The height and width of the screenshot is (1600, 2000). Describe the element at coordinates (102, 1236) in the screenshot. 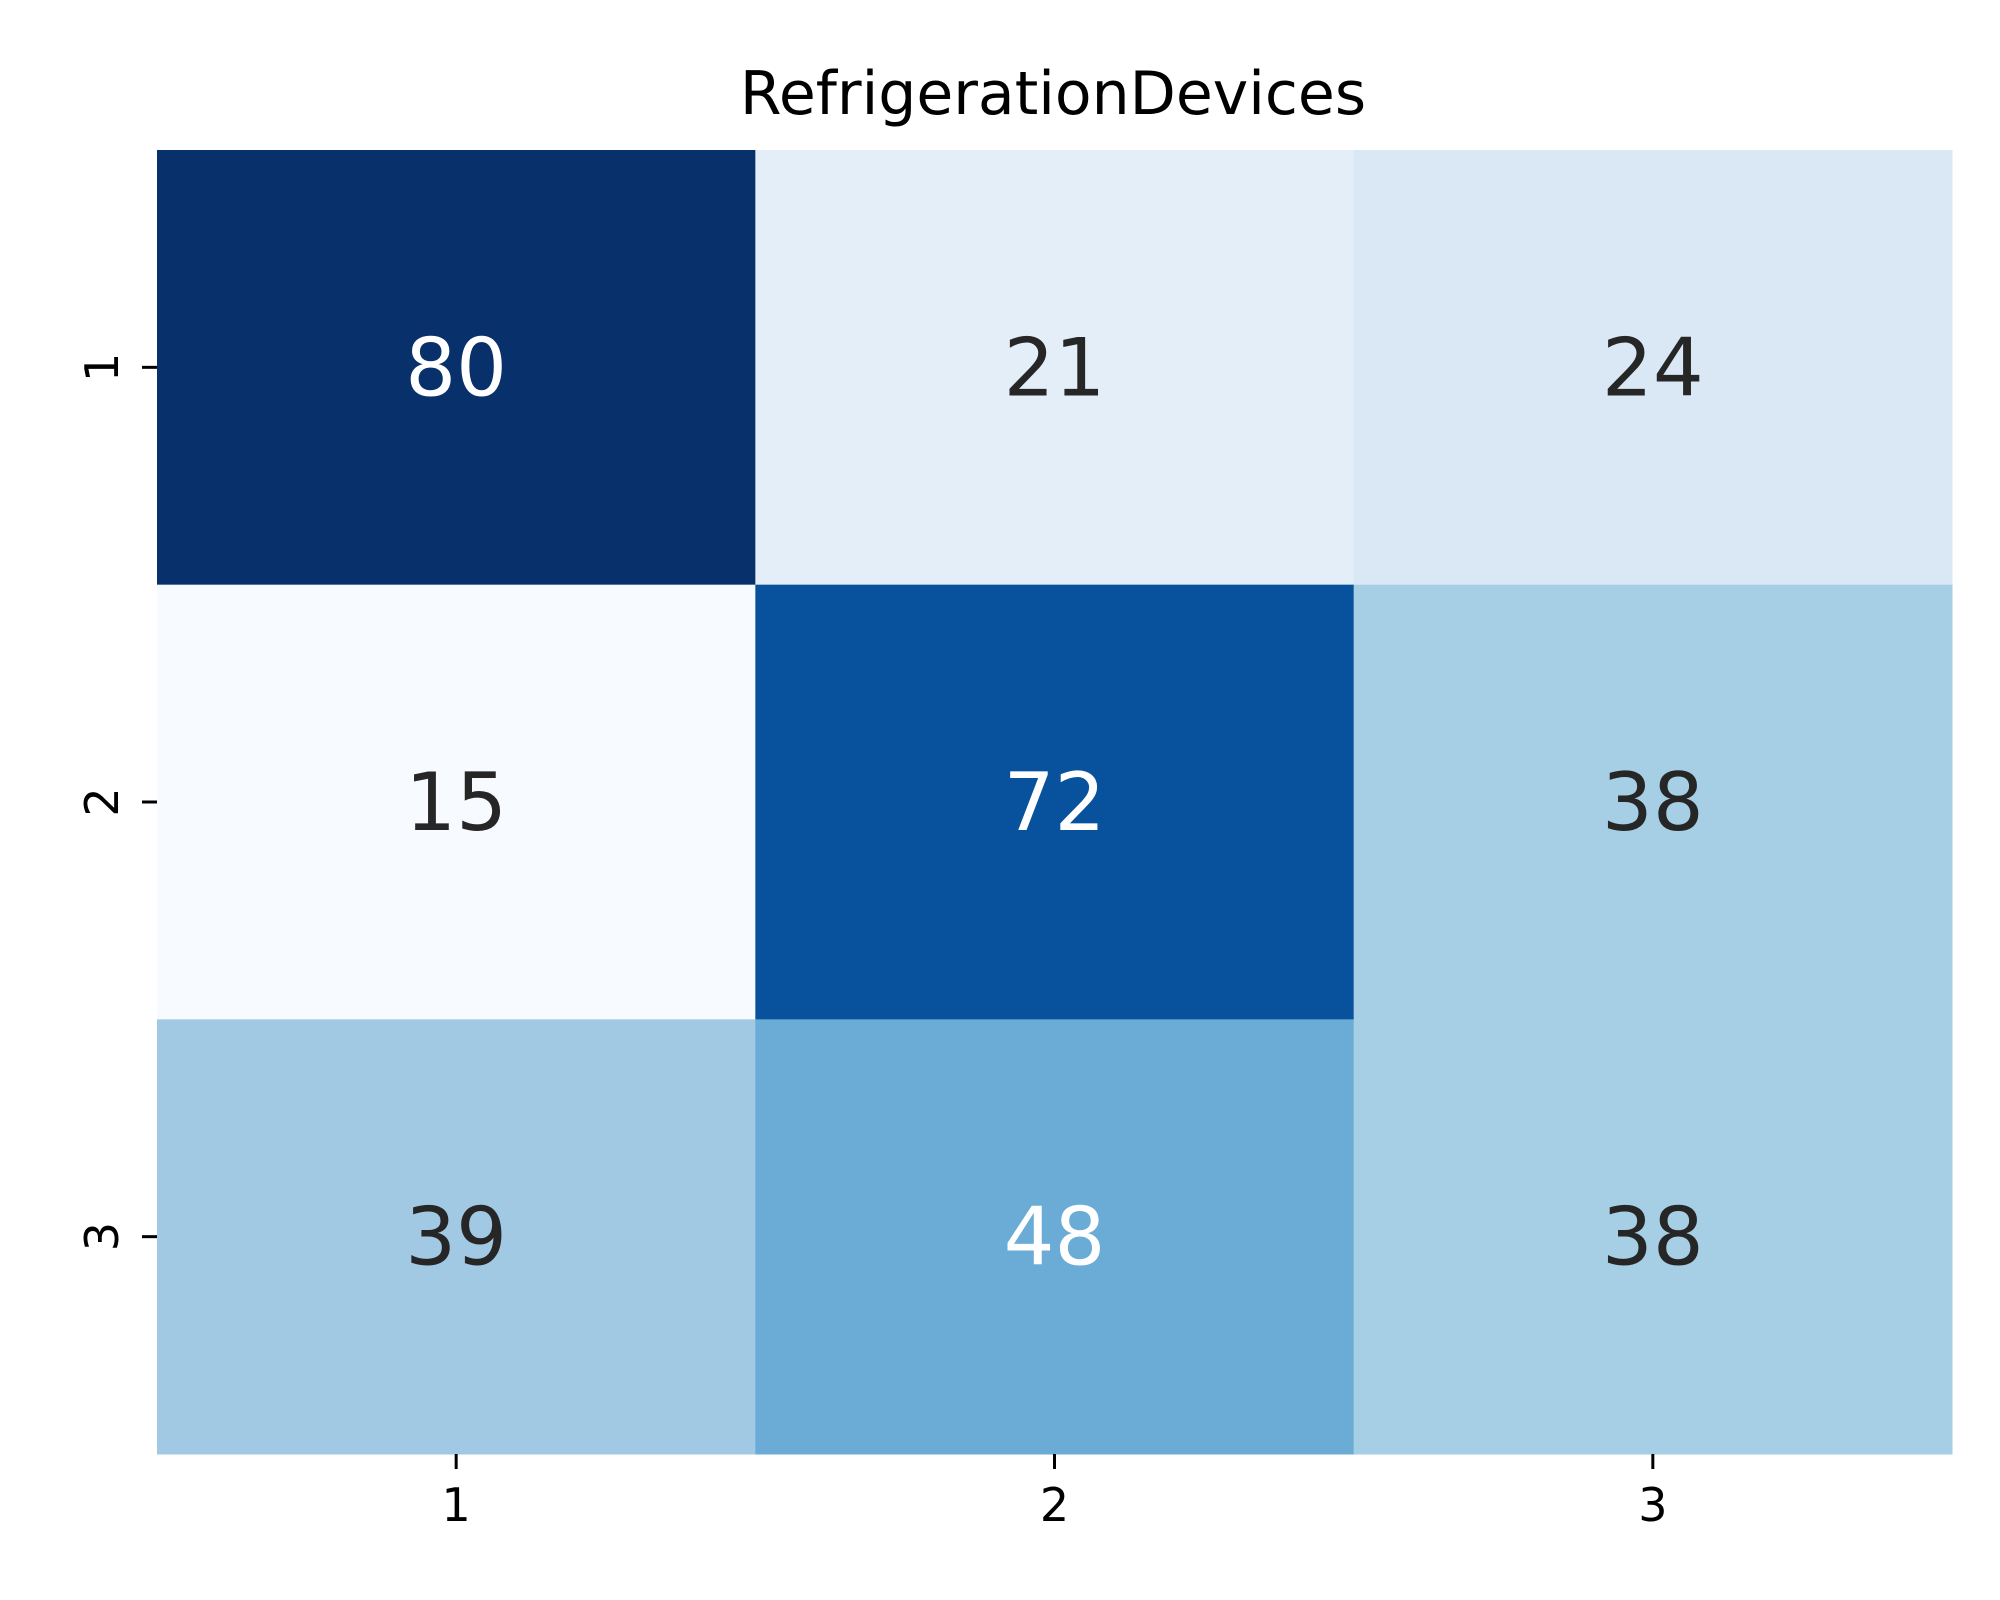

I see `y-tick-label: 3` at that location.